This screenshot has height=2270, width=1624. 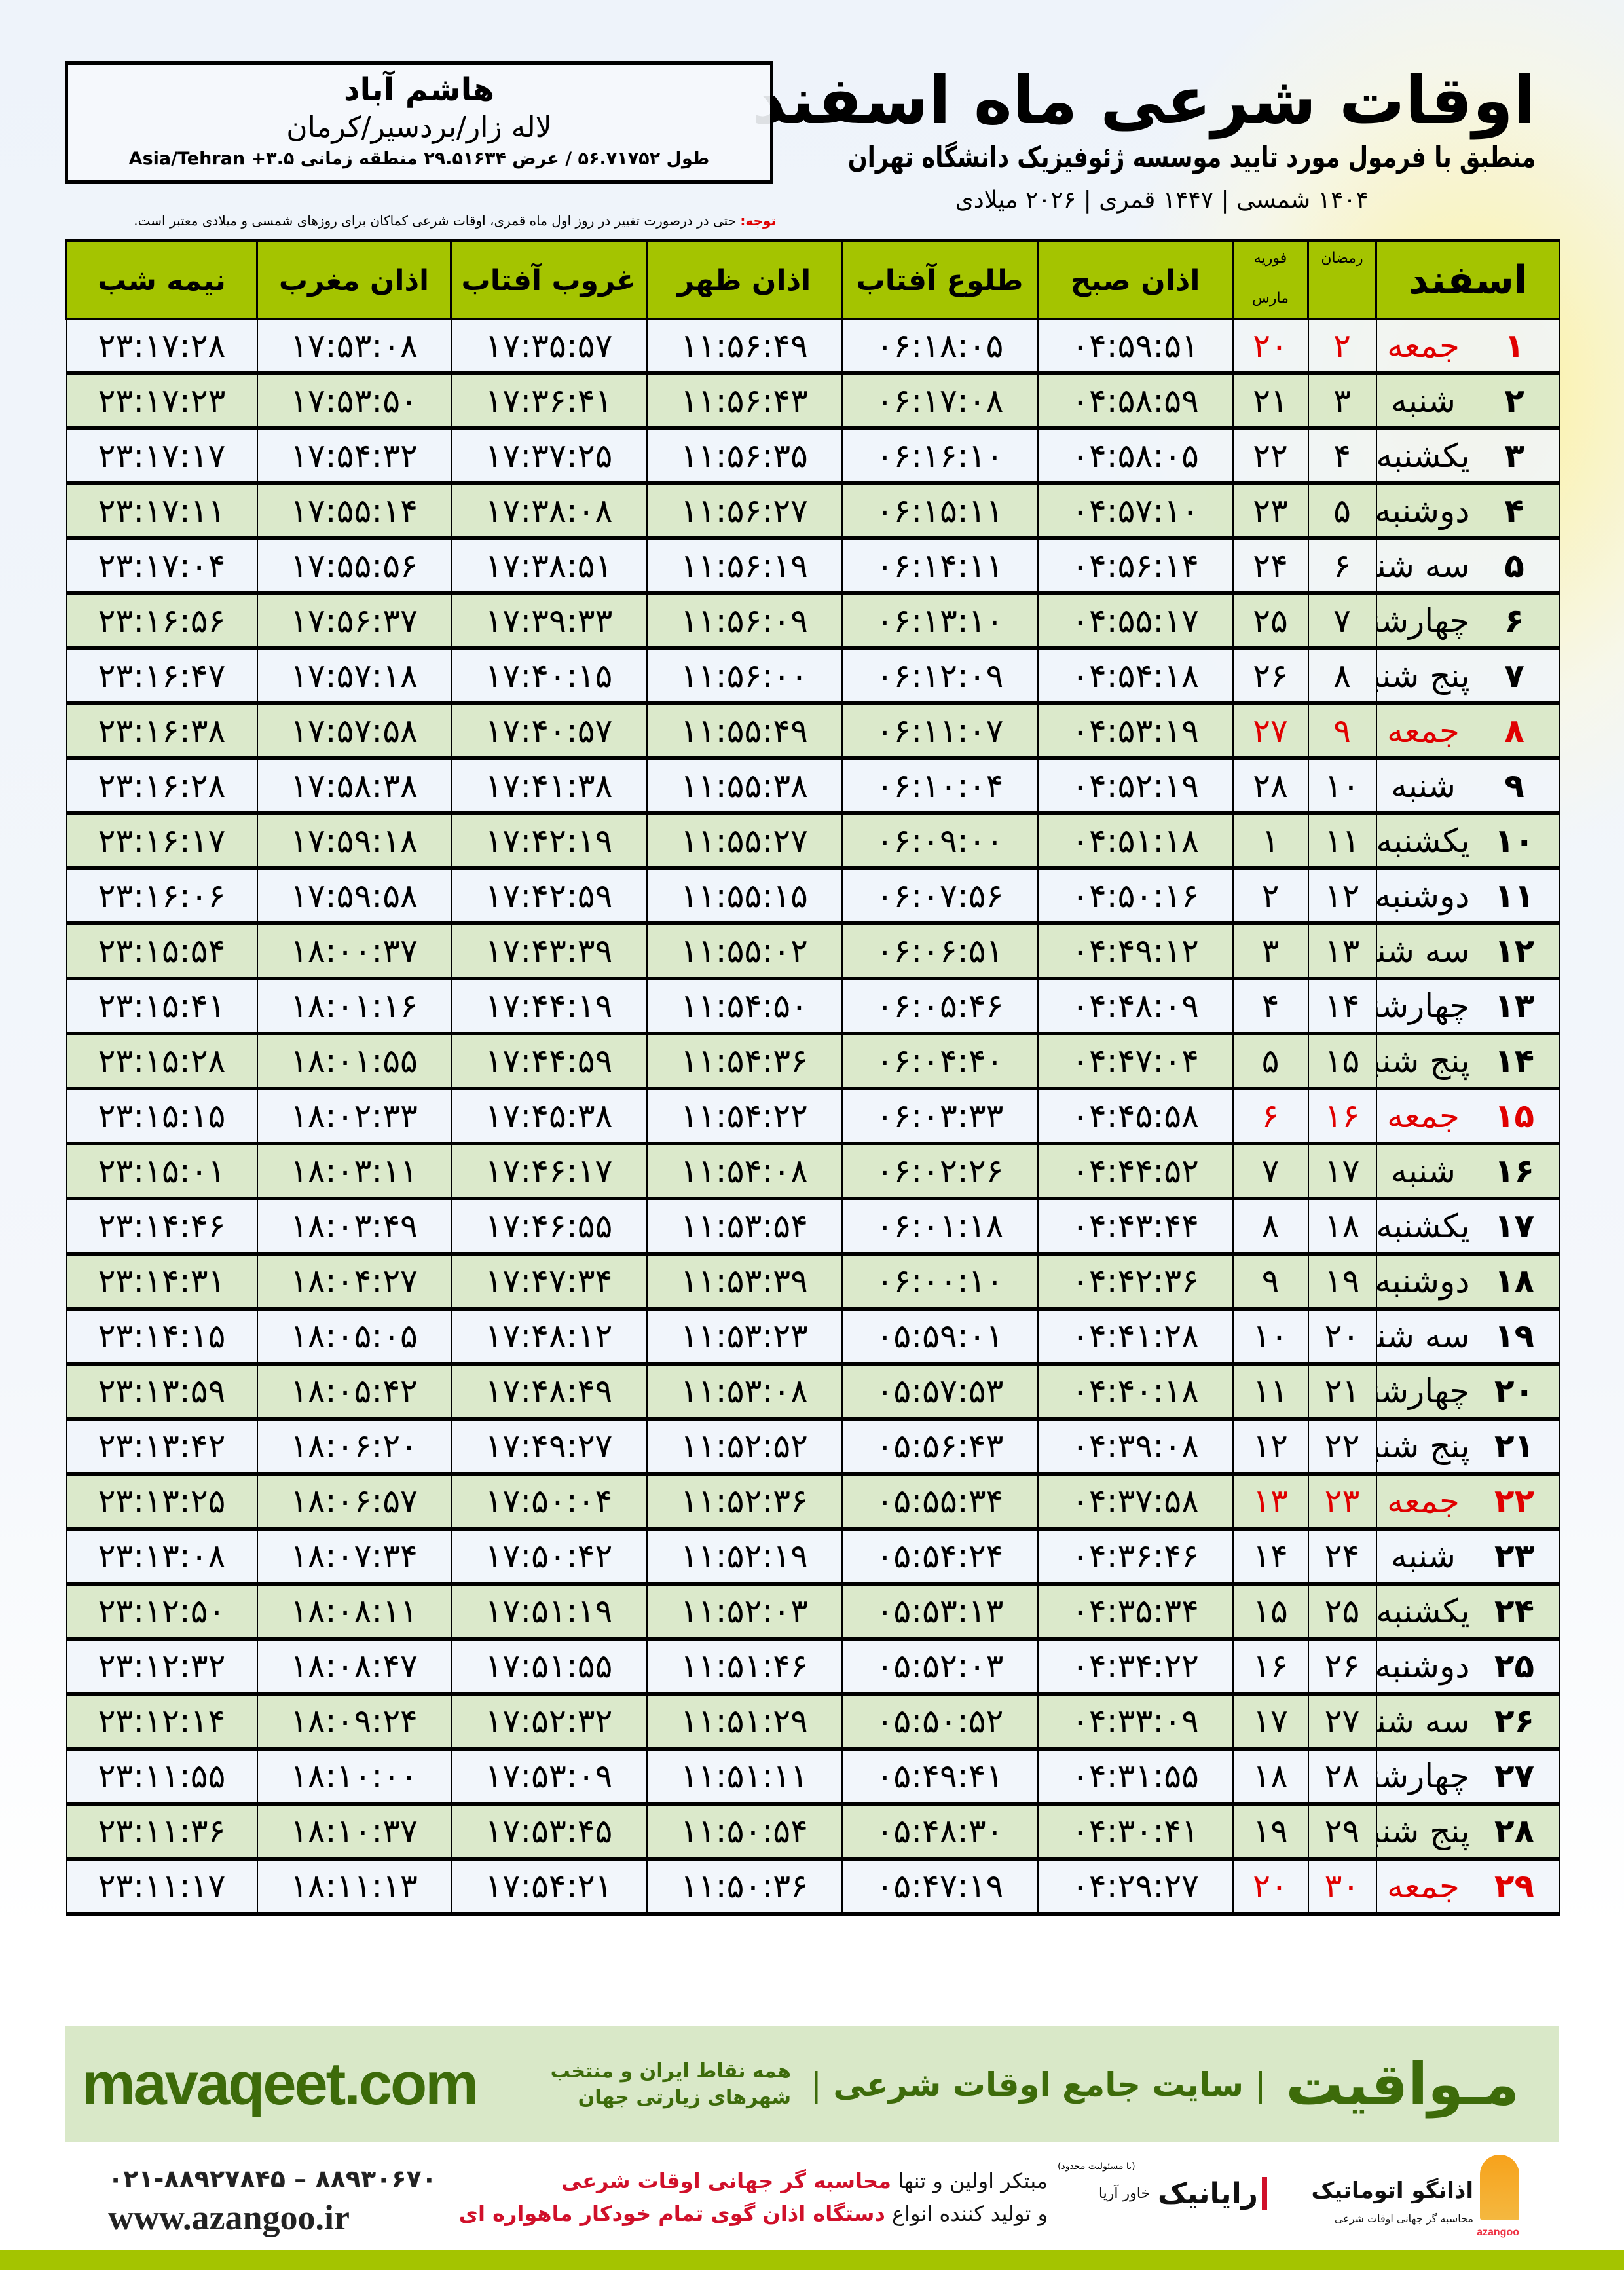 What do you see at coordinates (1514, 347) in the screenshot?
I see `cell-day: ۱` at bounding box center [1514, 347].